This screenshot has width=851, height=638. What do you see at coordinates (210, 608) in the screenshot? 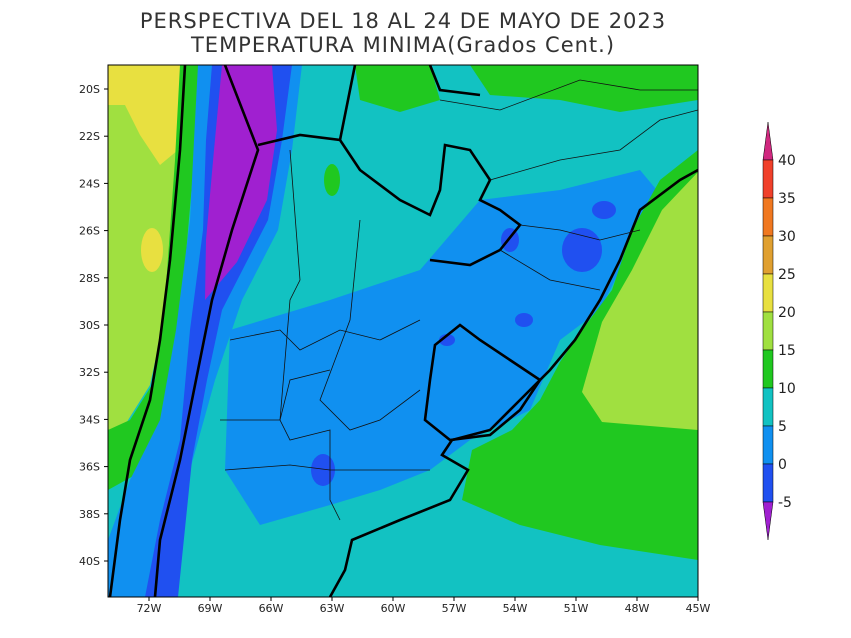
I see `lon-label: 69W` at bounding box center [210, 608].